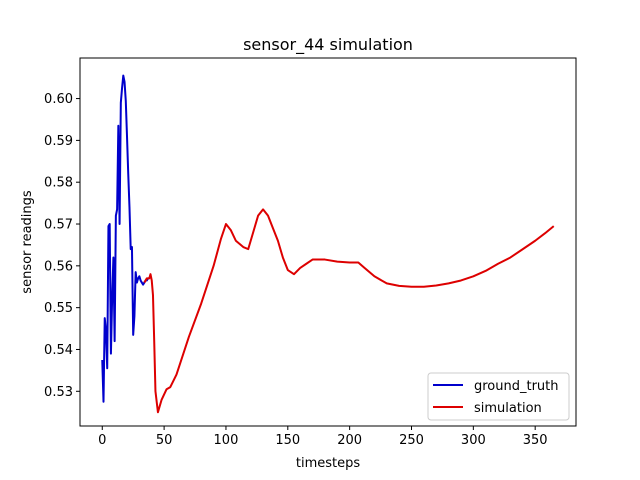 This screenshot has width=640, height=480. I want to click on y-tick-label: 0.60, so click(58, 99).